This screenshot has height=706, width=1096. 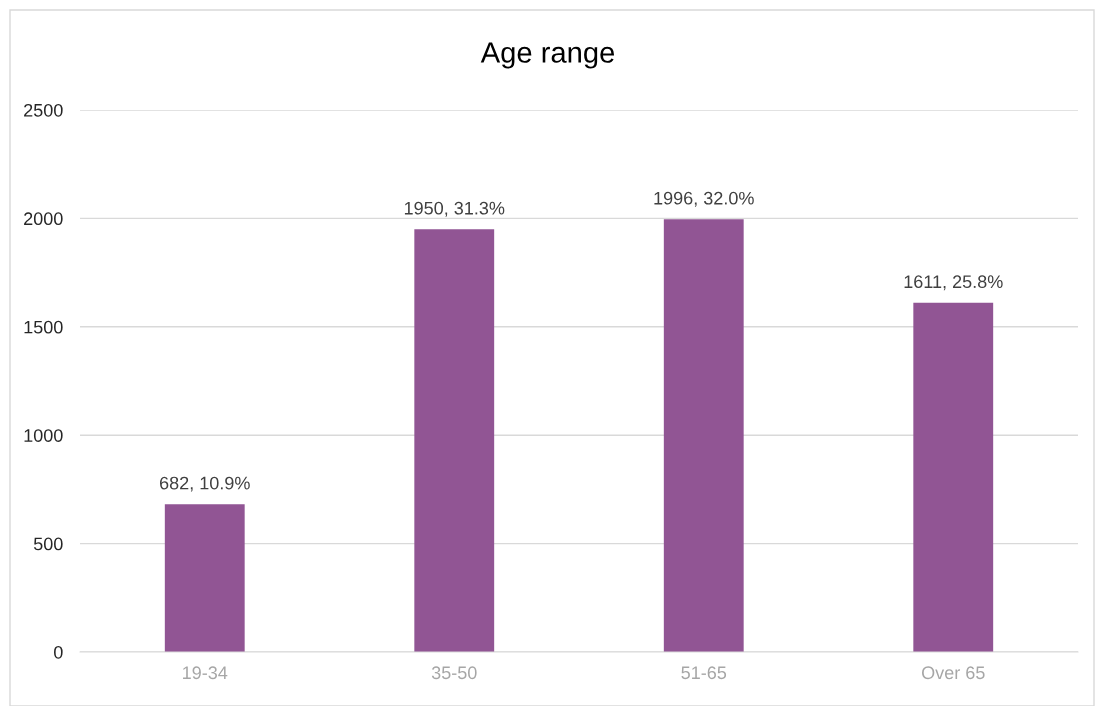 I want to click on data-label: 1950, 31.3%, so click(x=454, y=209).